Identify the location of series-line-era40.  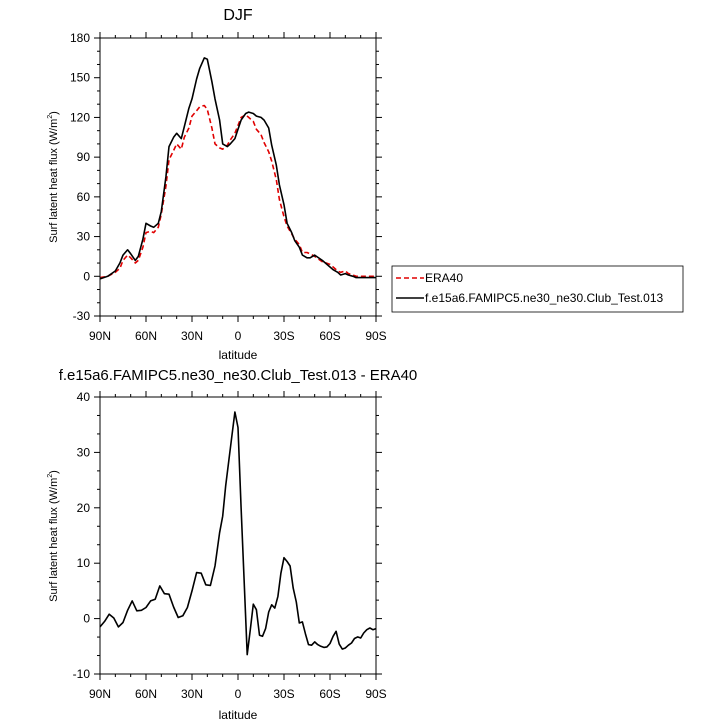
(237, 191).